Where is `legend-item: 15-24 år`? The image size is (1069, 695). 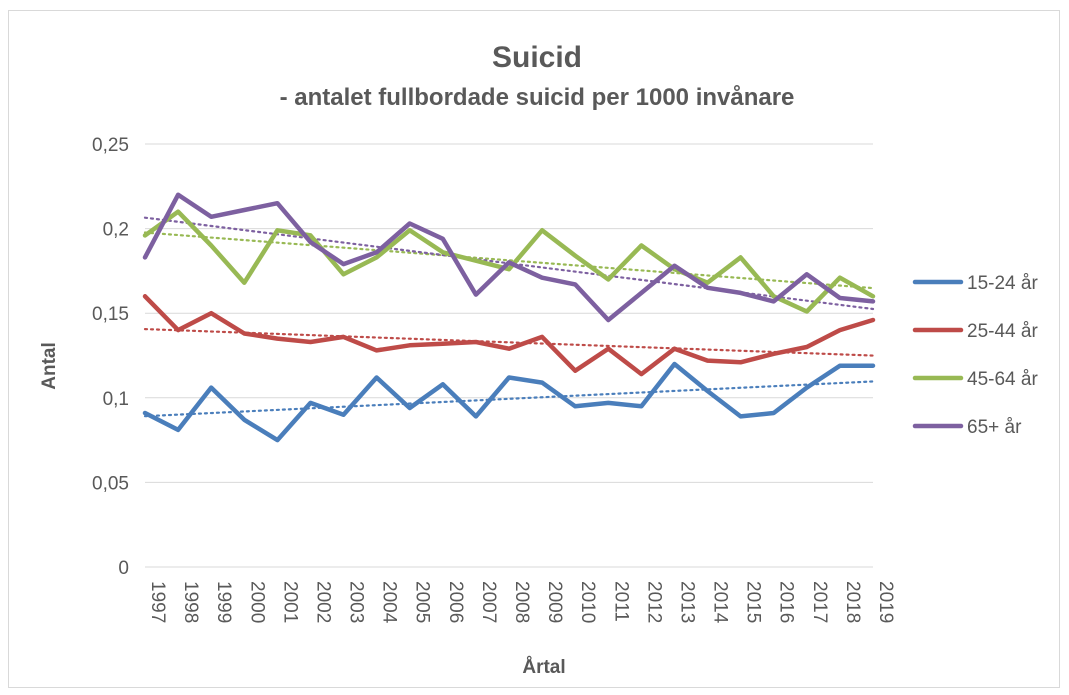
legend-item: 15-24 år is located at coordinates (975, 283).